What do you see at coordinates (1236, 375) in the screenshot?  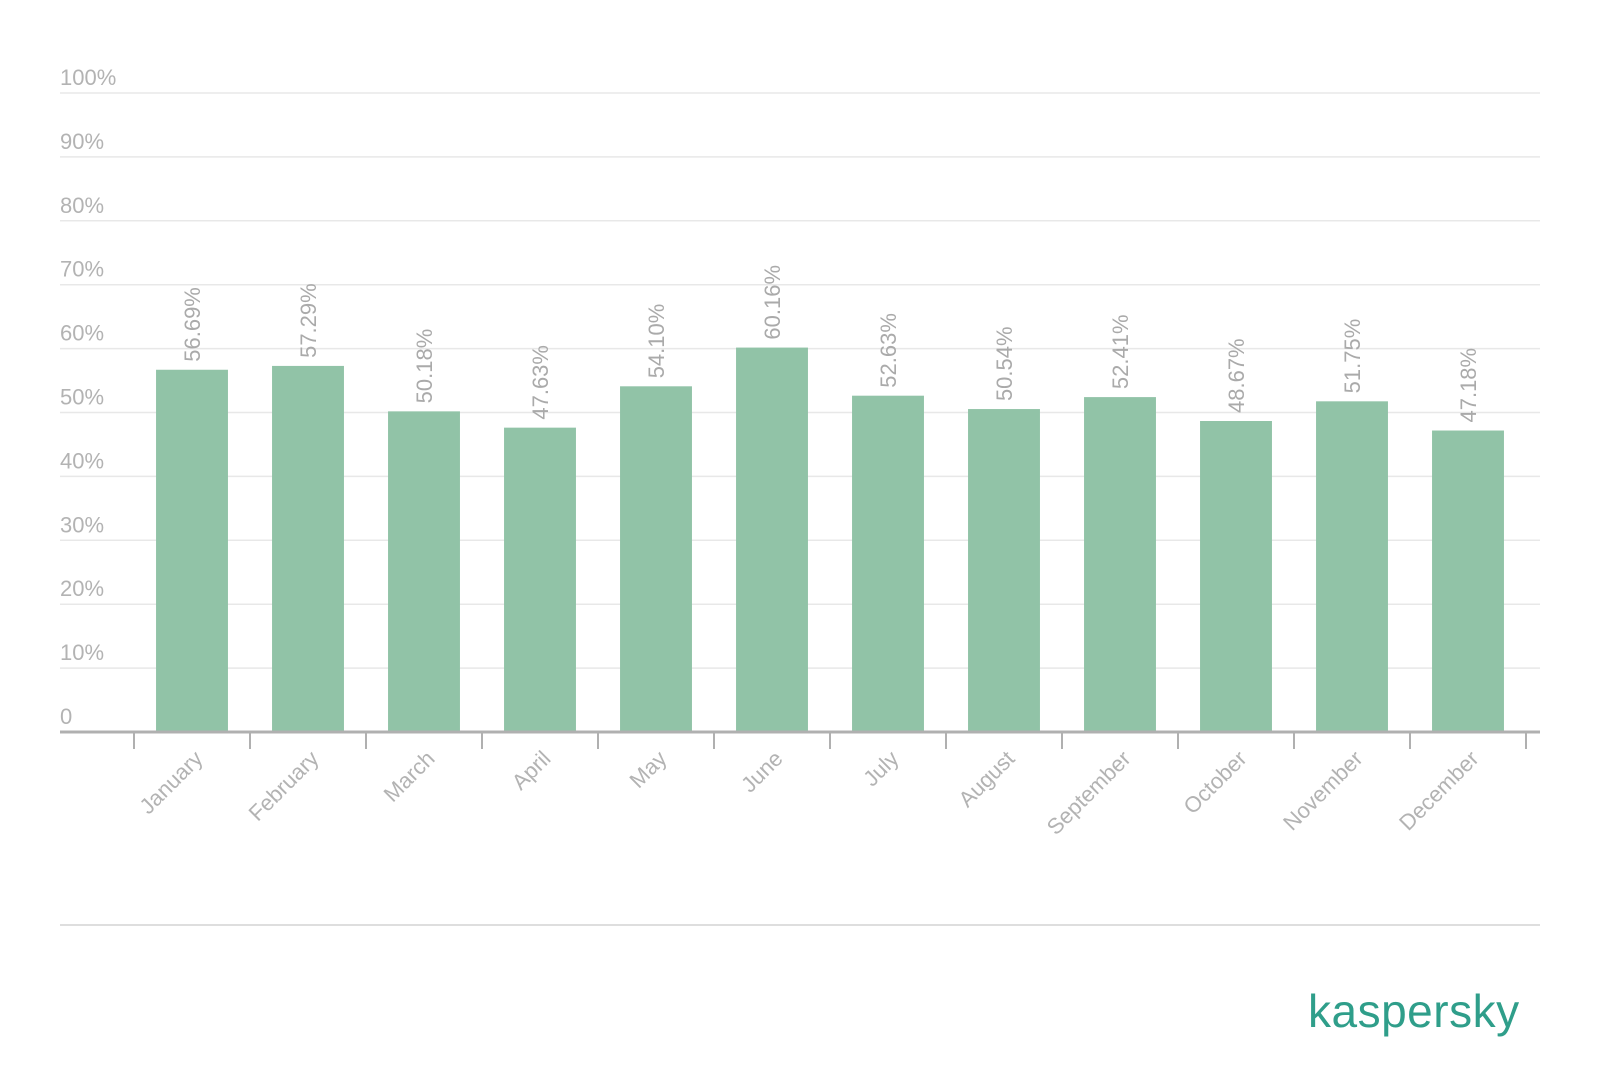 I see `data-label: 48.67%` at bounding box center [1236, 375].